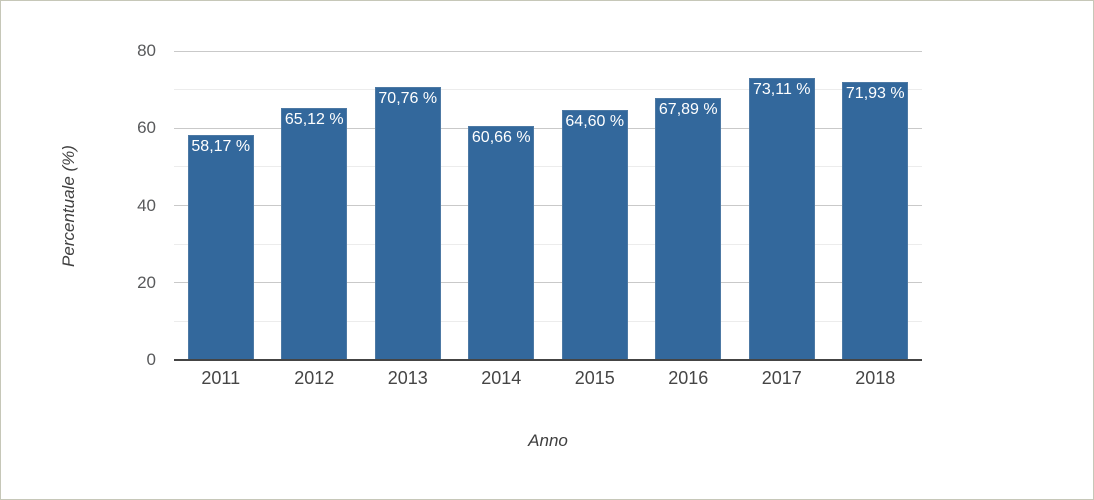 This screenshot has height=500, width=1094. What do you see at coordinates (875, 221) in the screenshot?
I see `bar-2018: 71,93 %` at bounding box center [875, 221].